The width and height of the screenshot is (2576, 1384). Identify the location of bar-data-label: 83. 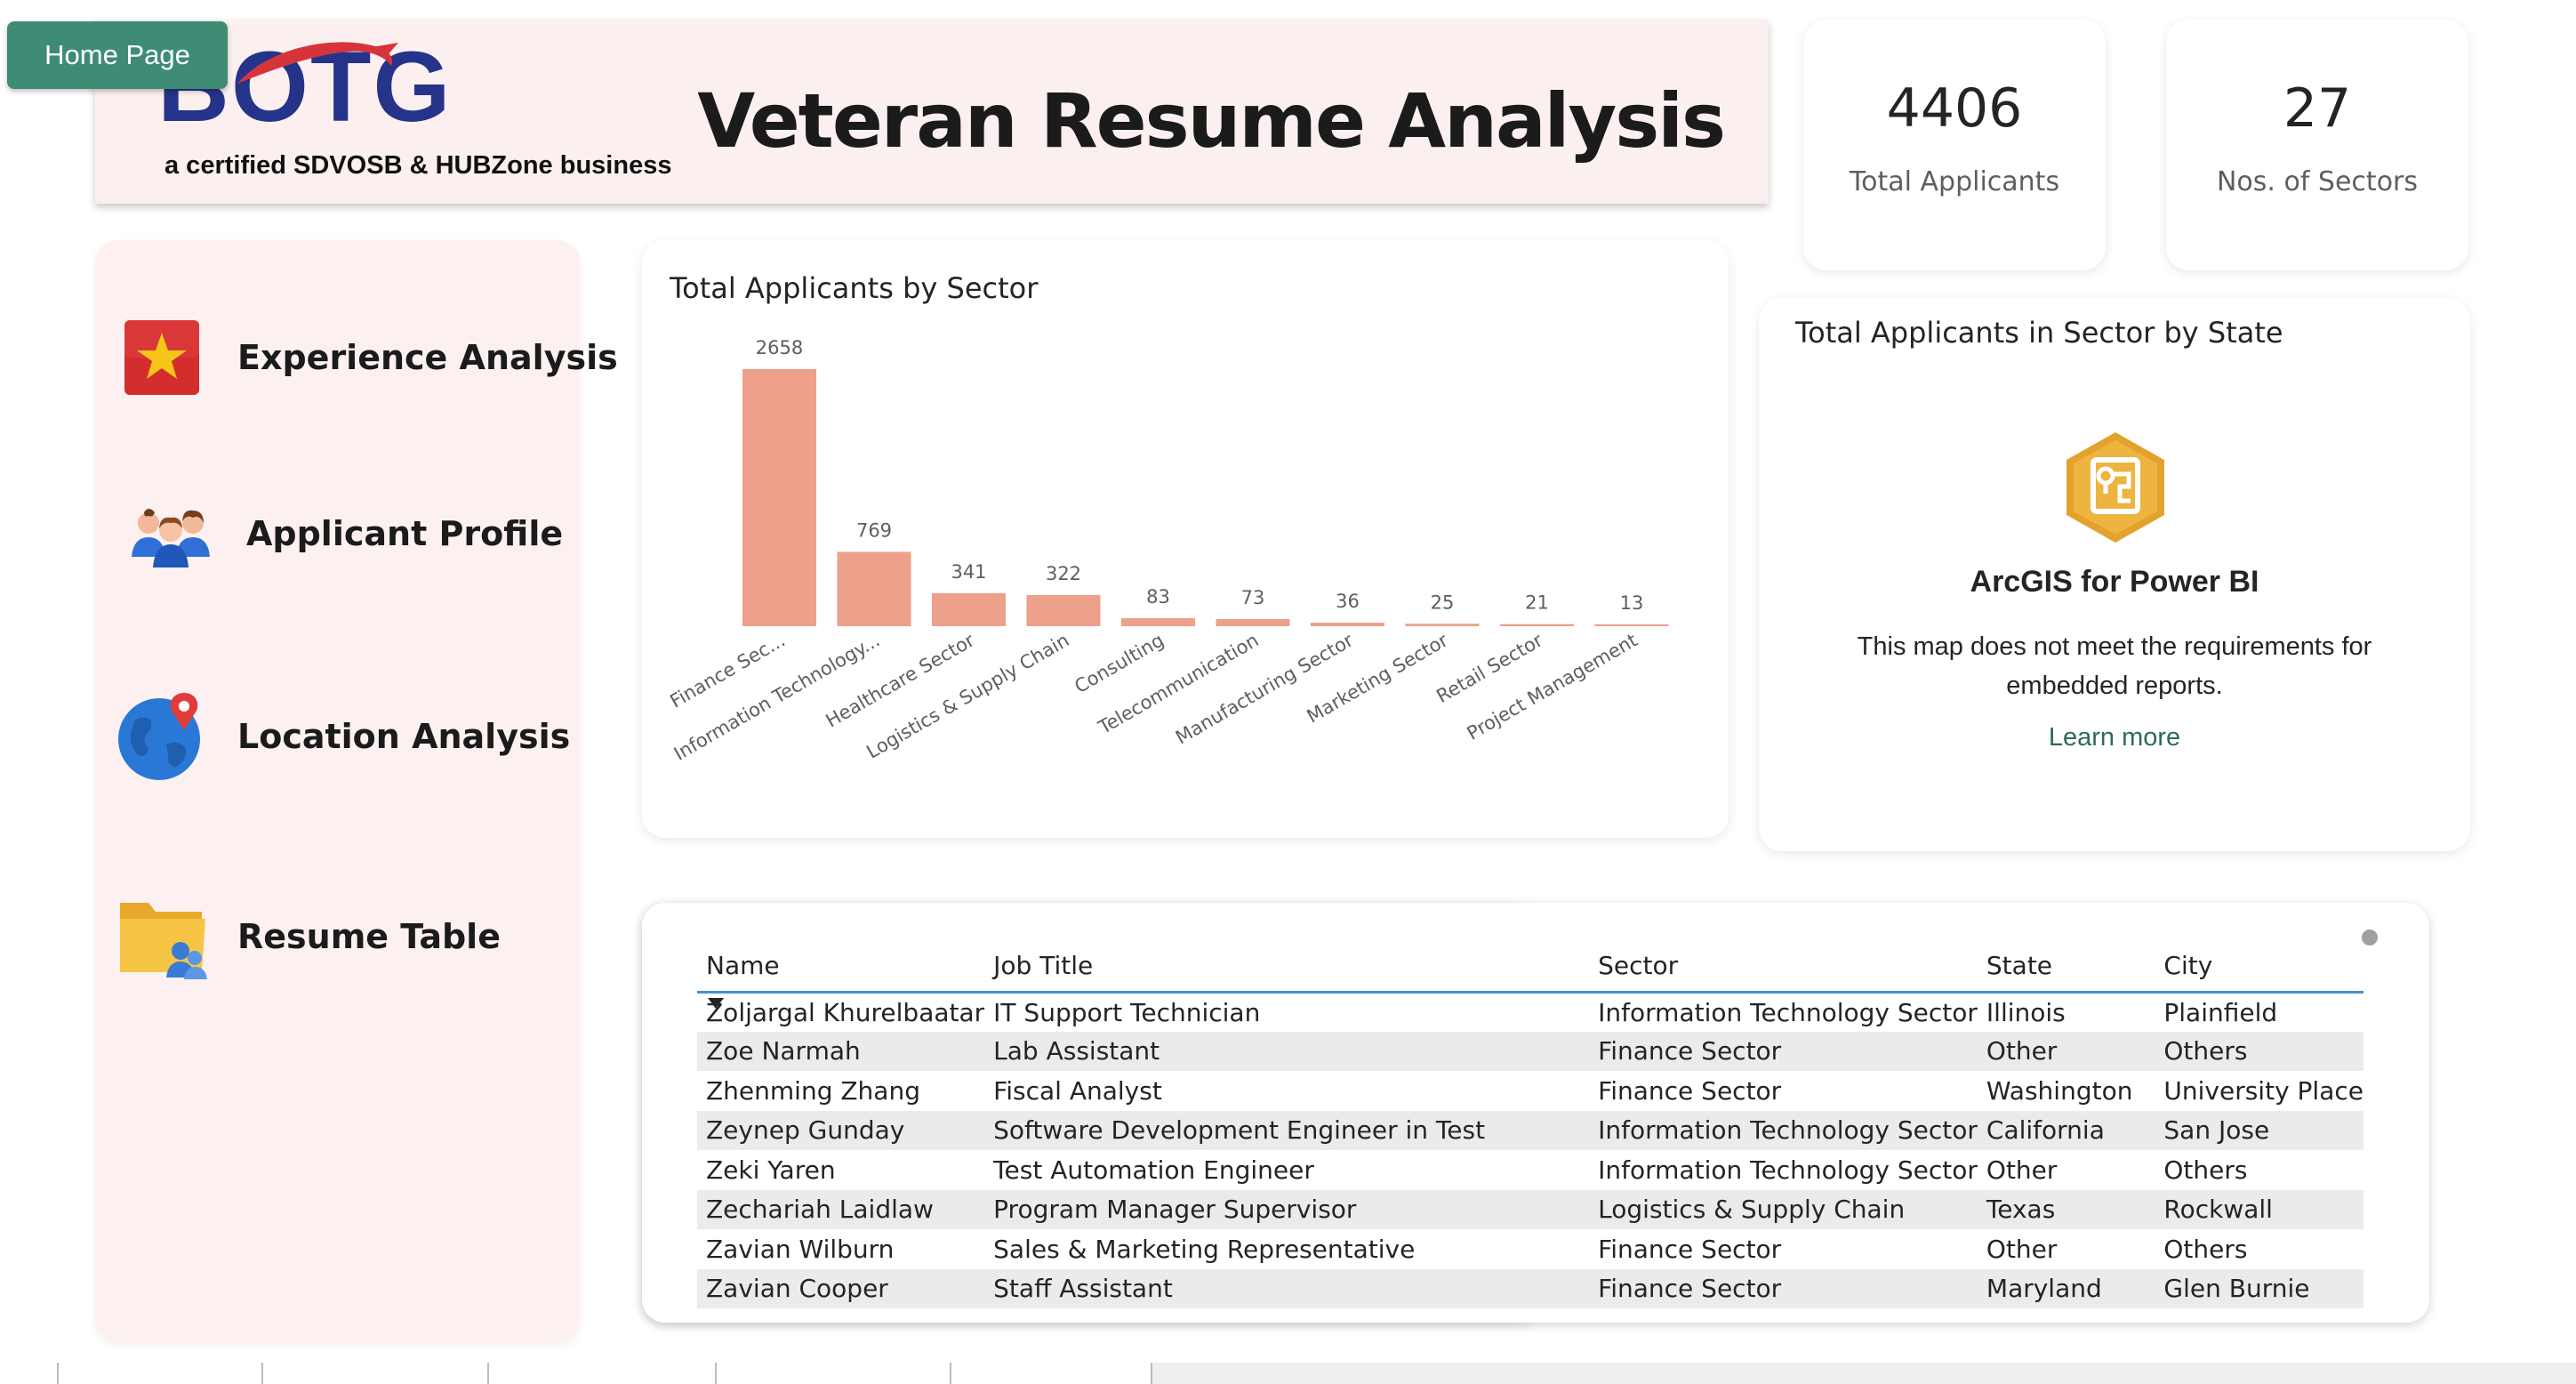
(1158, 597).